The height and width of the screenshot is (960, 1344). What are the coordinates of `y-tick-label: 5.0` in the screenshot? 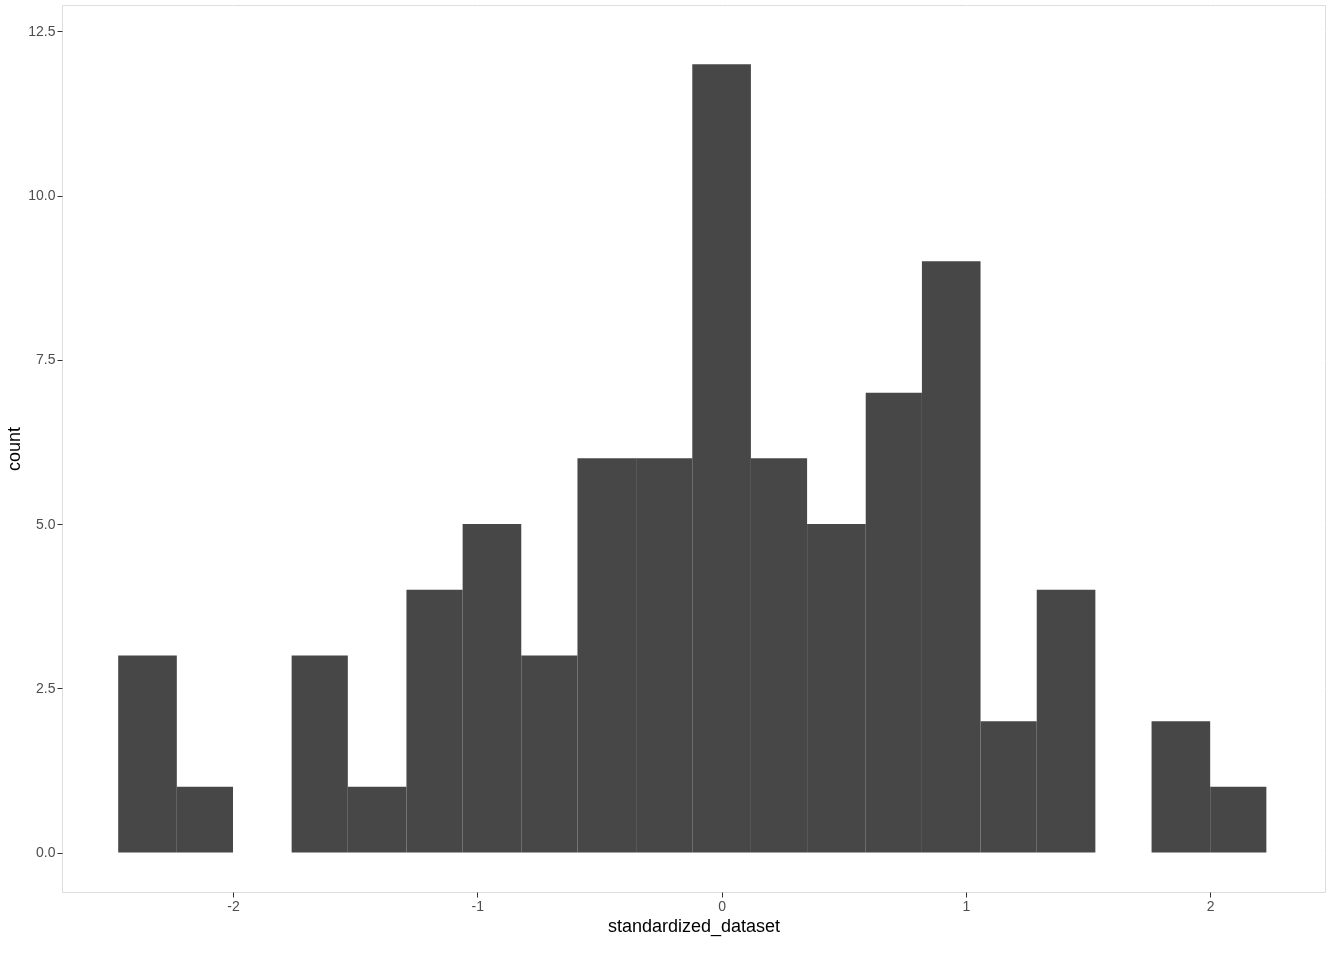 It's located at (46, 523).